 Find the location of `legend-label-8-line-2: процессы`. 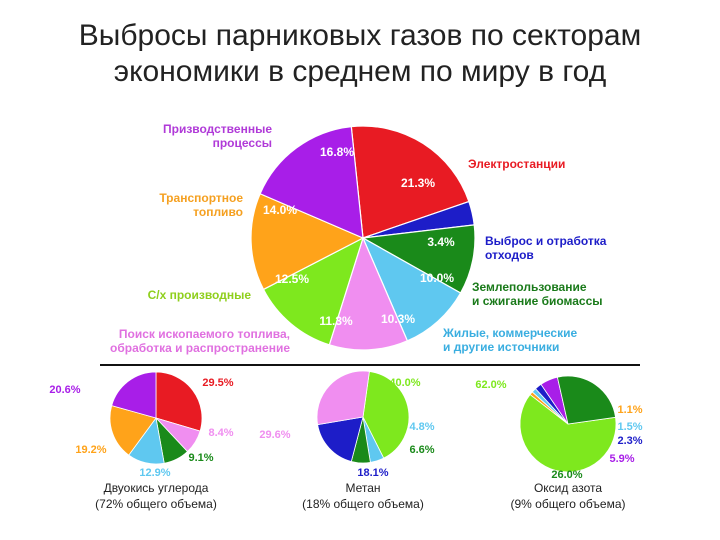

legend-label-8-line-2: процессы is located at coordinates (242, 143).